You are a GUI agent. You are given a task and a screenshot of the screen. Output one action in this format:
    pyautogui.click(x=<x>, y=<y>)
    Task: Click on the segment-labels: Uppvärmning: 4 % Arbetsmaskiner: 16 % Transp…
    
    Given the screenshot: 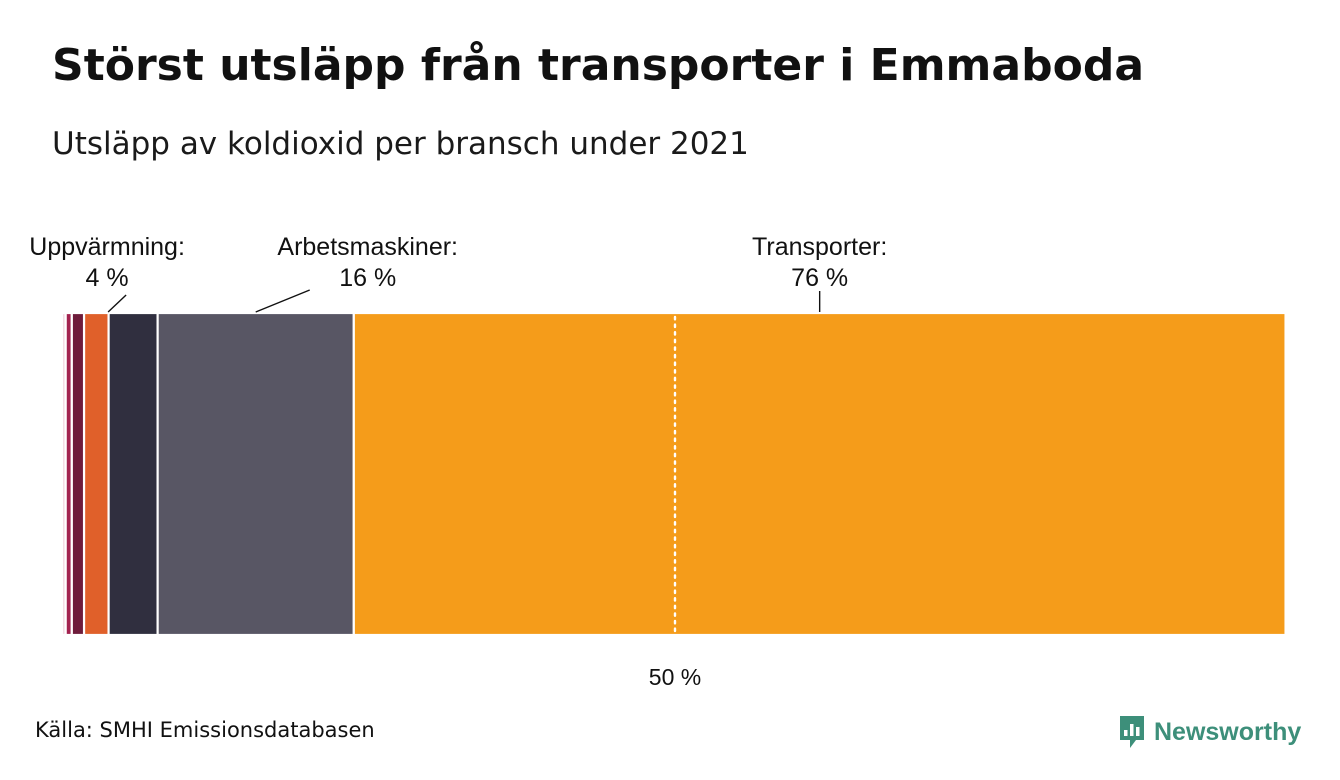 What is the action you would take?
    pyautogui.click(x=458, y=273)
    